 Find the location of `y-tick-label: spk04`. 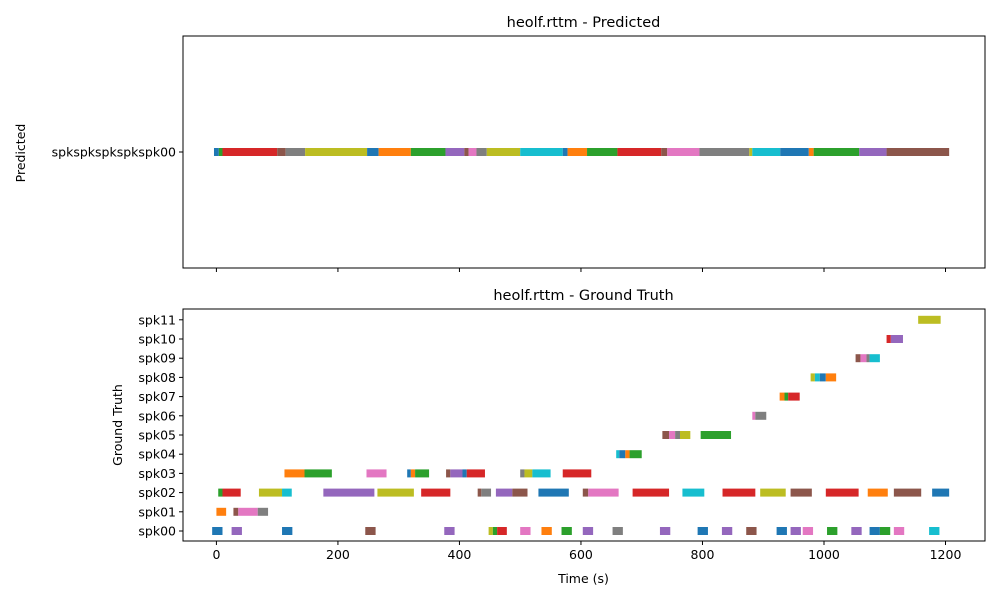

y-tick-label: spk04 is located at coordinates (157, 454).